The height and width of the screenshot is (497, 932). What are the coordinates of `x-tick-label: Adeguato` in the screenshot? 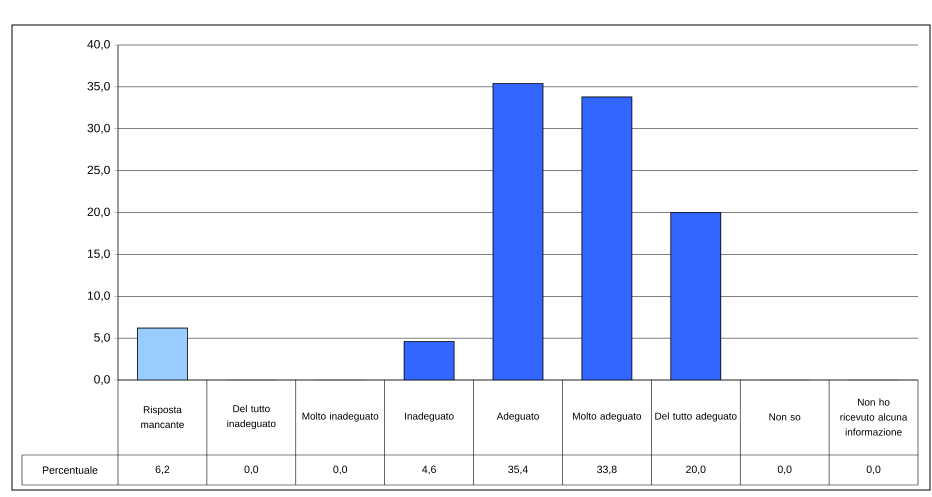 It's located at (517, 417).